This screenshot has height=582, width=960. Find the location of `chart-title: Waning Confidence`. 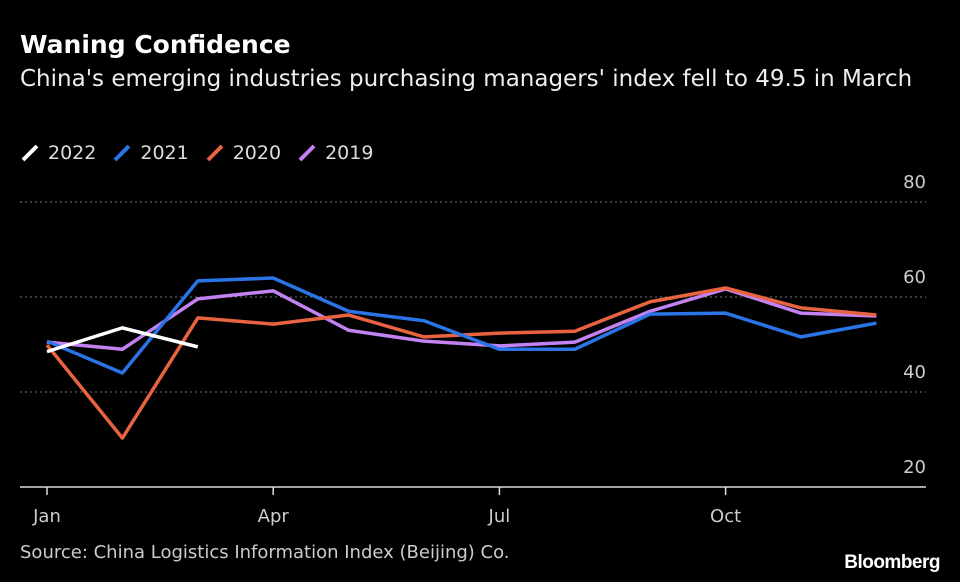

chart-title: Waning Confidence is located at coordinates (155, 44).